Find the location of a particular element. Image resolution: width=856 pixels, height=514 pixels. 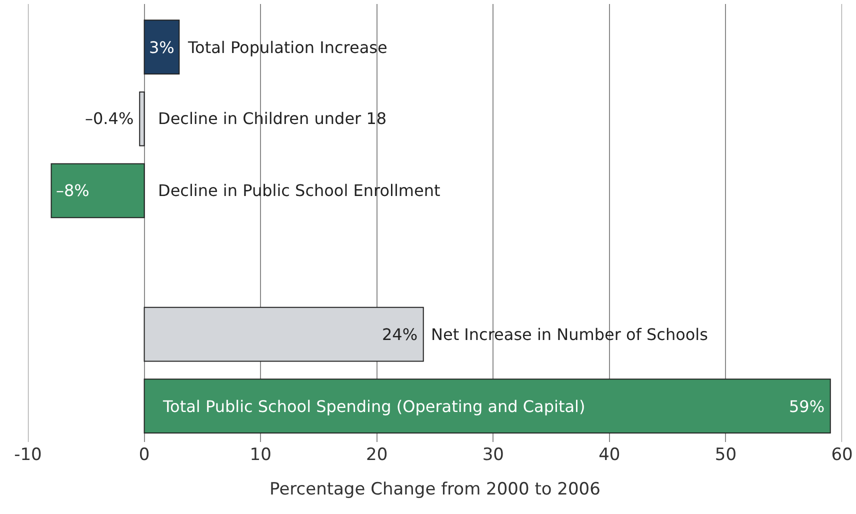

x-tick-label: 0 is located at coordinates (144, 455).